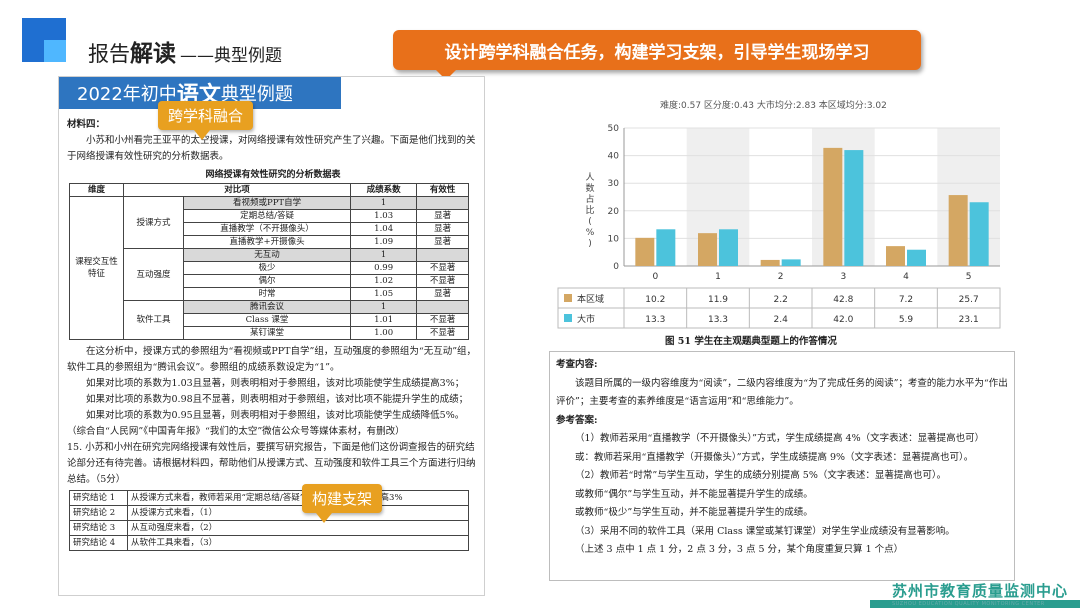 The height and width of the screenshot is (608, 1080). Describe the element at coordinates (614, 157) in the screenshot. I see `y-tick-label: 40` at that location.